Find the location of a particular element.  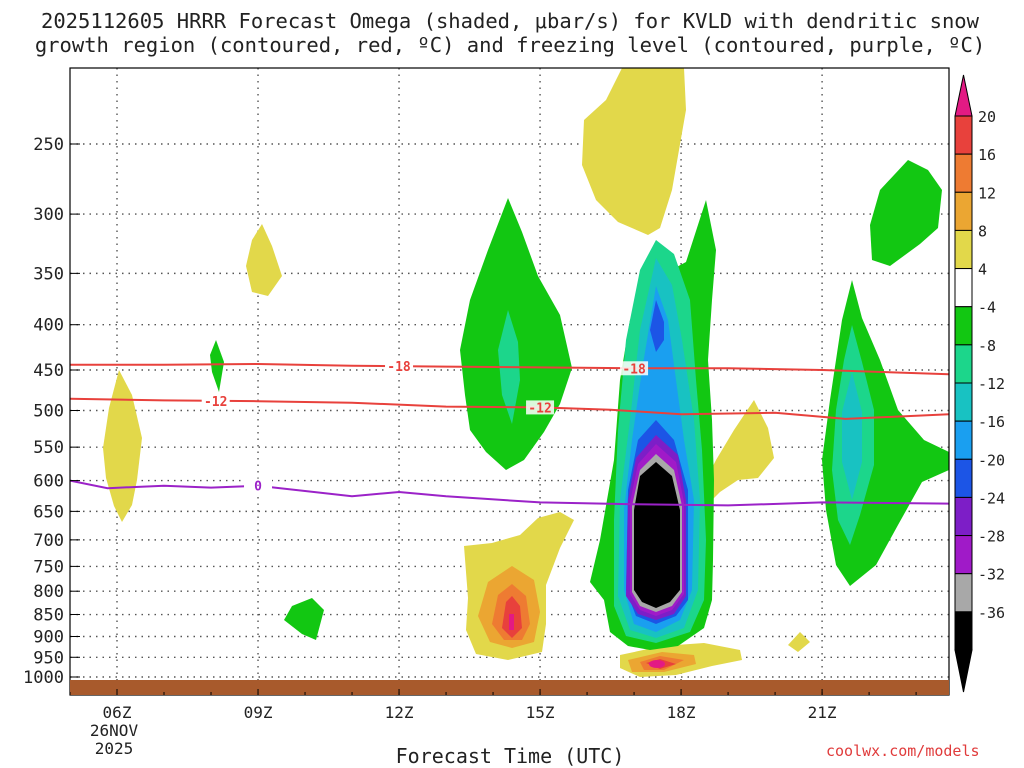

x-tick-label: 06Z is located at coordinates (117, 712).